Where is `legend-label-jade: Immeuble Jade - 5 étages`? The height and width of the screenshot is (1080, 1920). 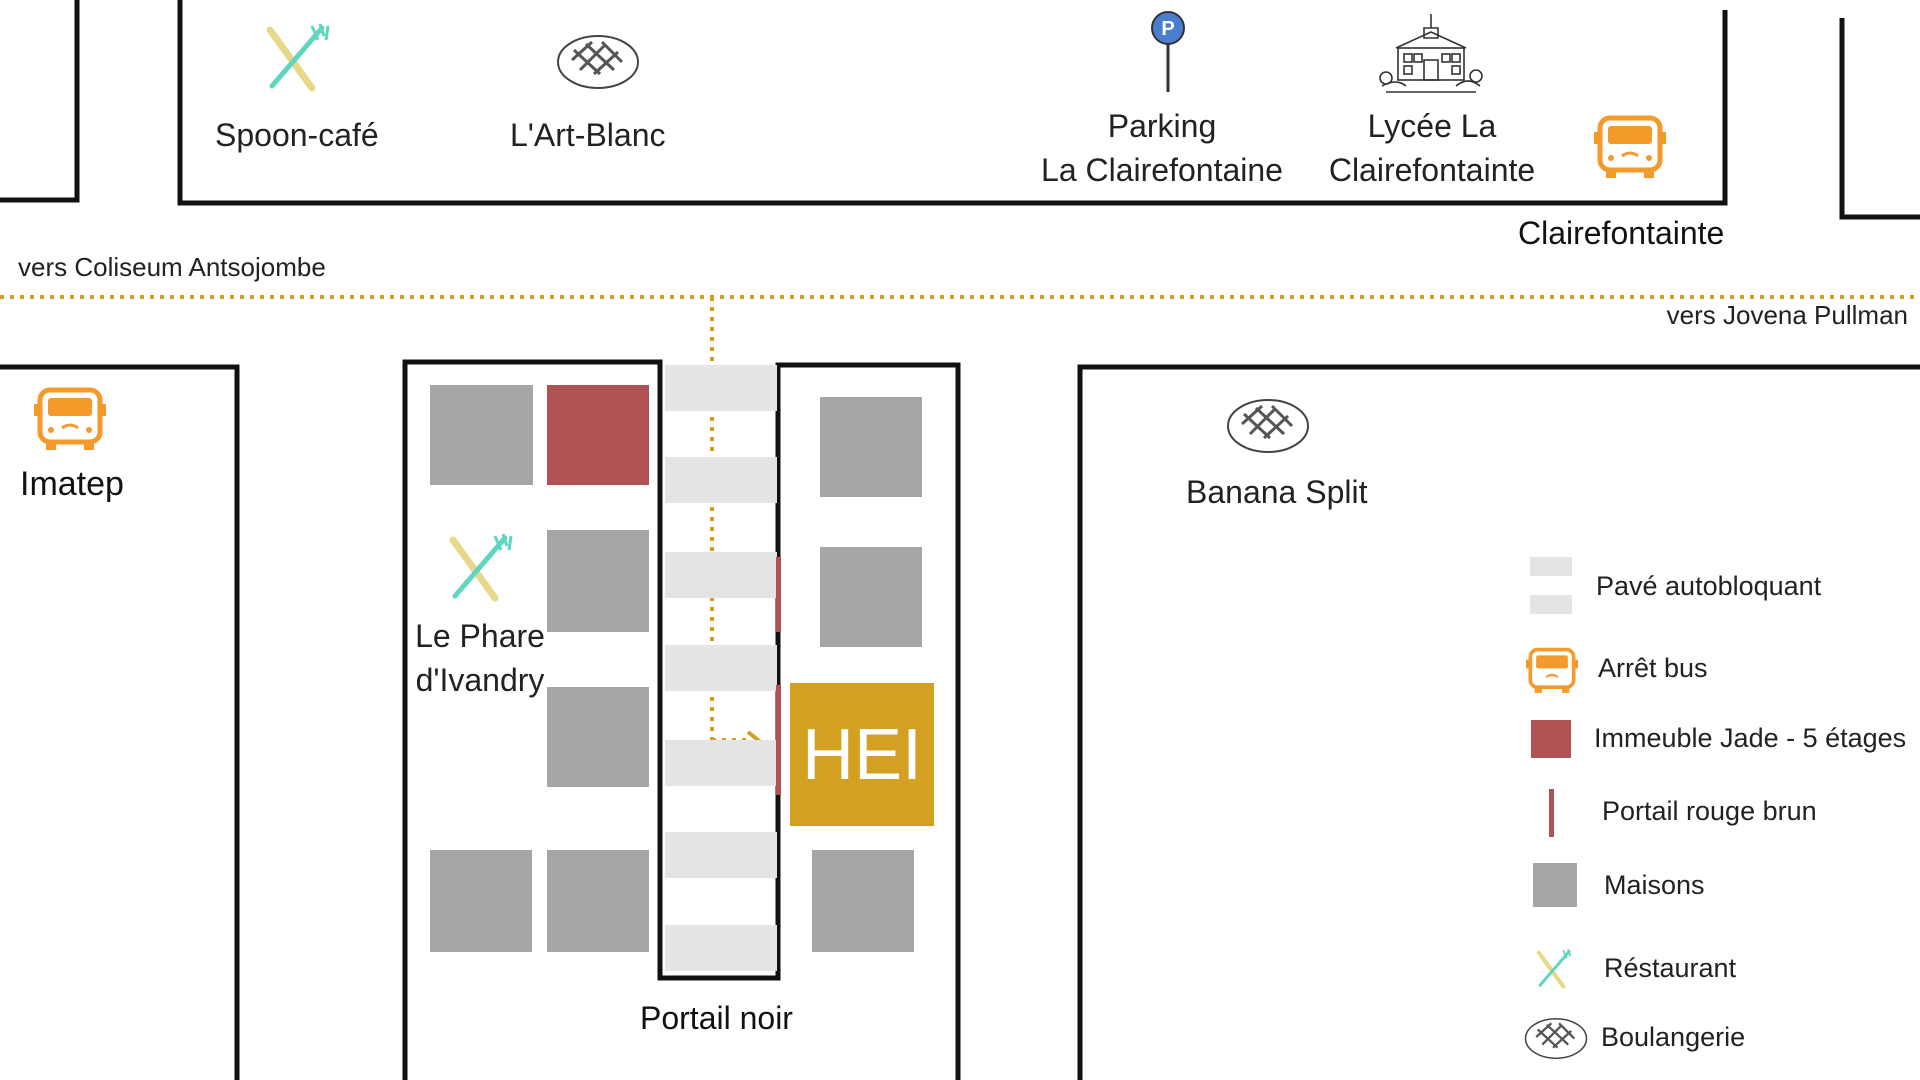
legend-label-jade: Immeuble Jade - 5 étages is located at coordinates (1750, 738).